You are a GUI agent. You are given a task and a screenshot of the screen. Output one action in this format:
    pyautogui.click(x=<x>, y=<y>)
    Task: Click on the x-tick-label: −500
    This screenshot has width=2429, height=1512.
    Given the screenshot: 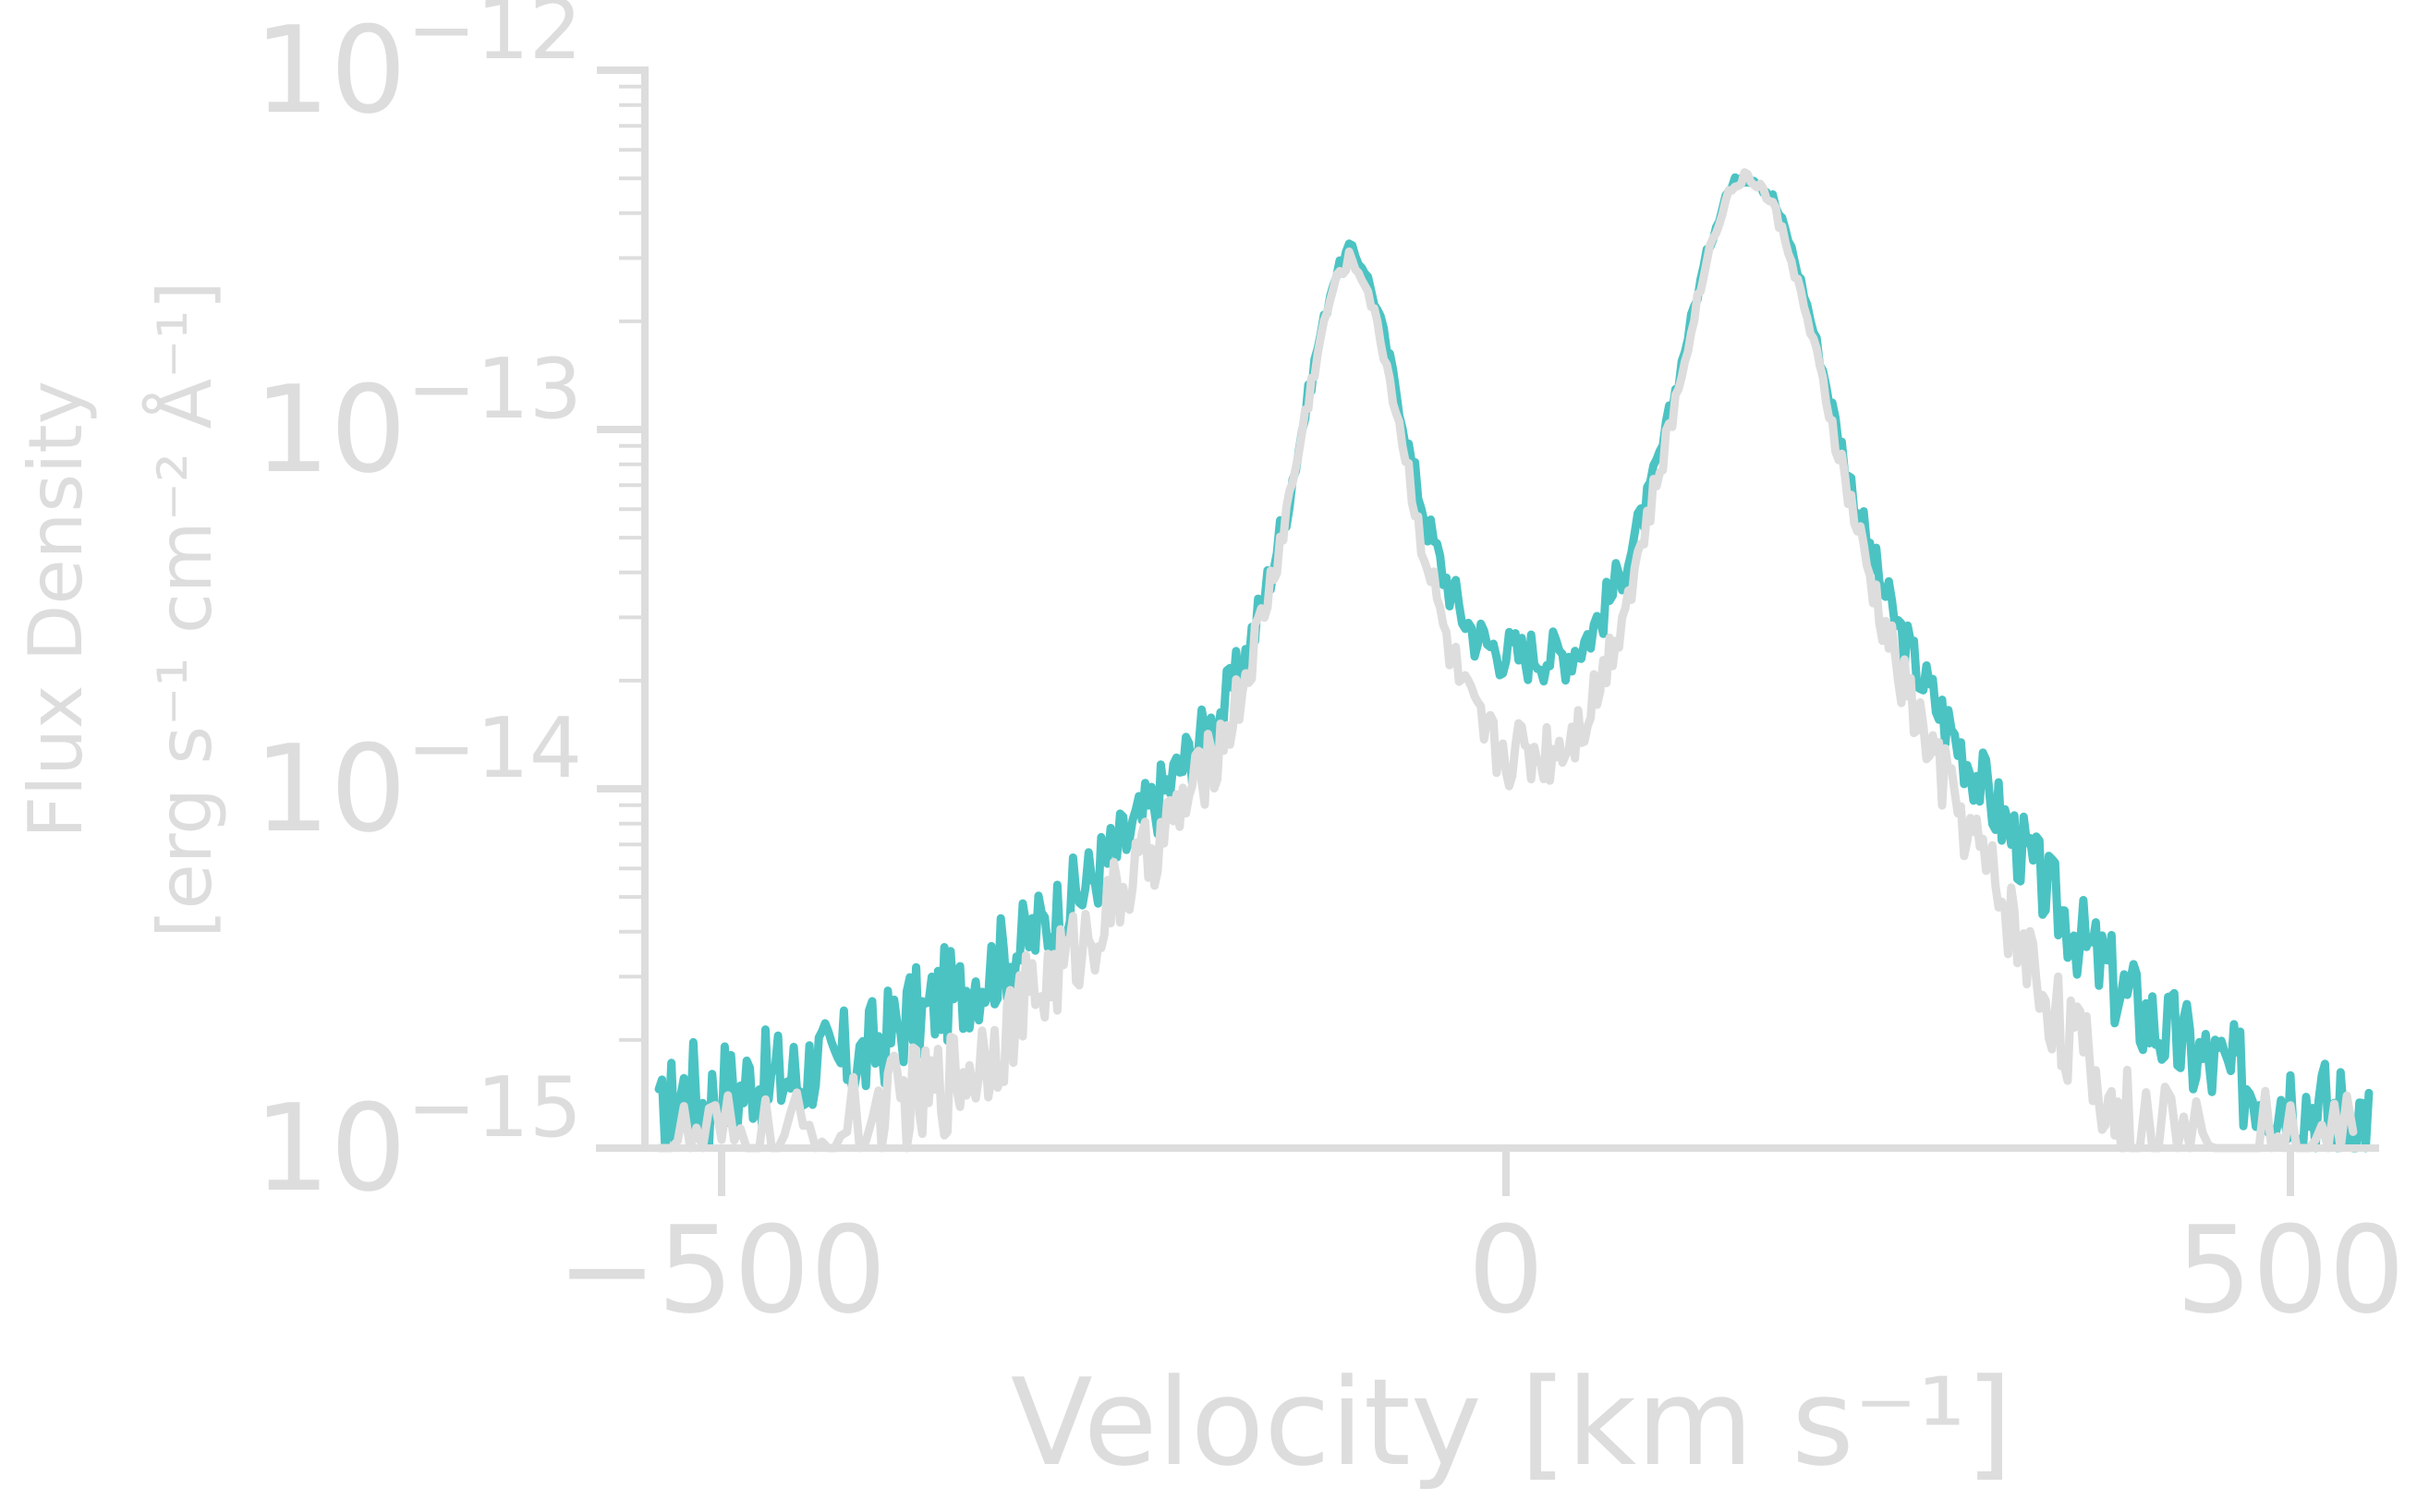 What is the action you would take?
    pyautogui.click(x=721, y=1270)
    